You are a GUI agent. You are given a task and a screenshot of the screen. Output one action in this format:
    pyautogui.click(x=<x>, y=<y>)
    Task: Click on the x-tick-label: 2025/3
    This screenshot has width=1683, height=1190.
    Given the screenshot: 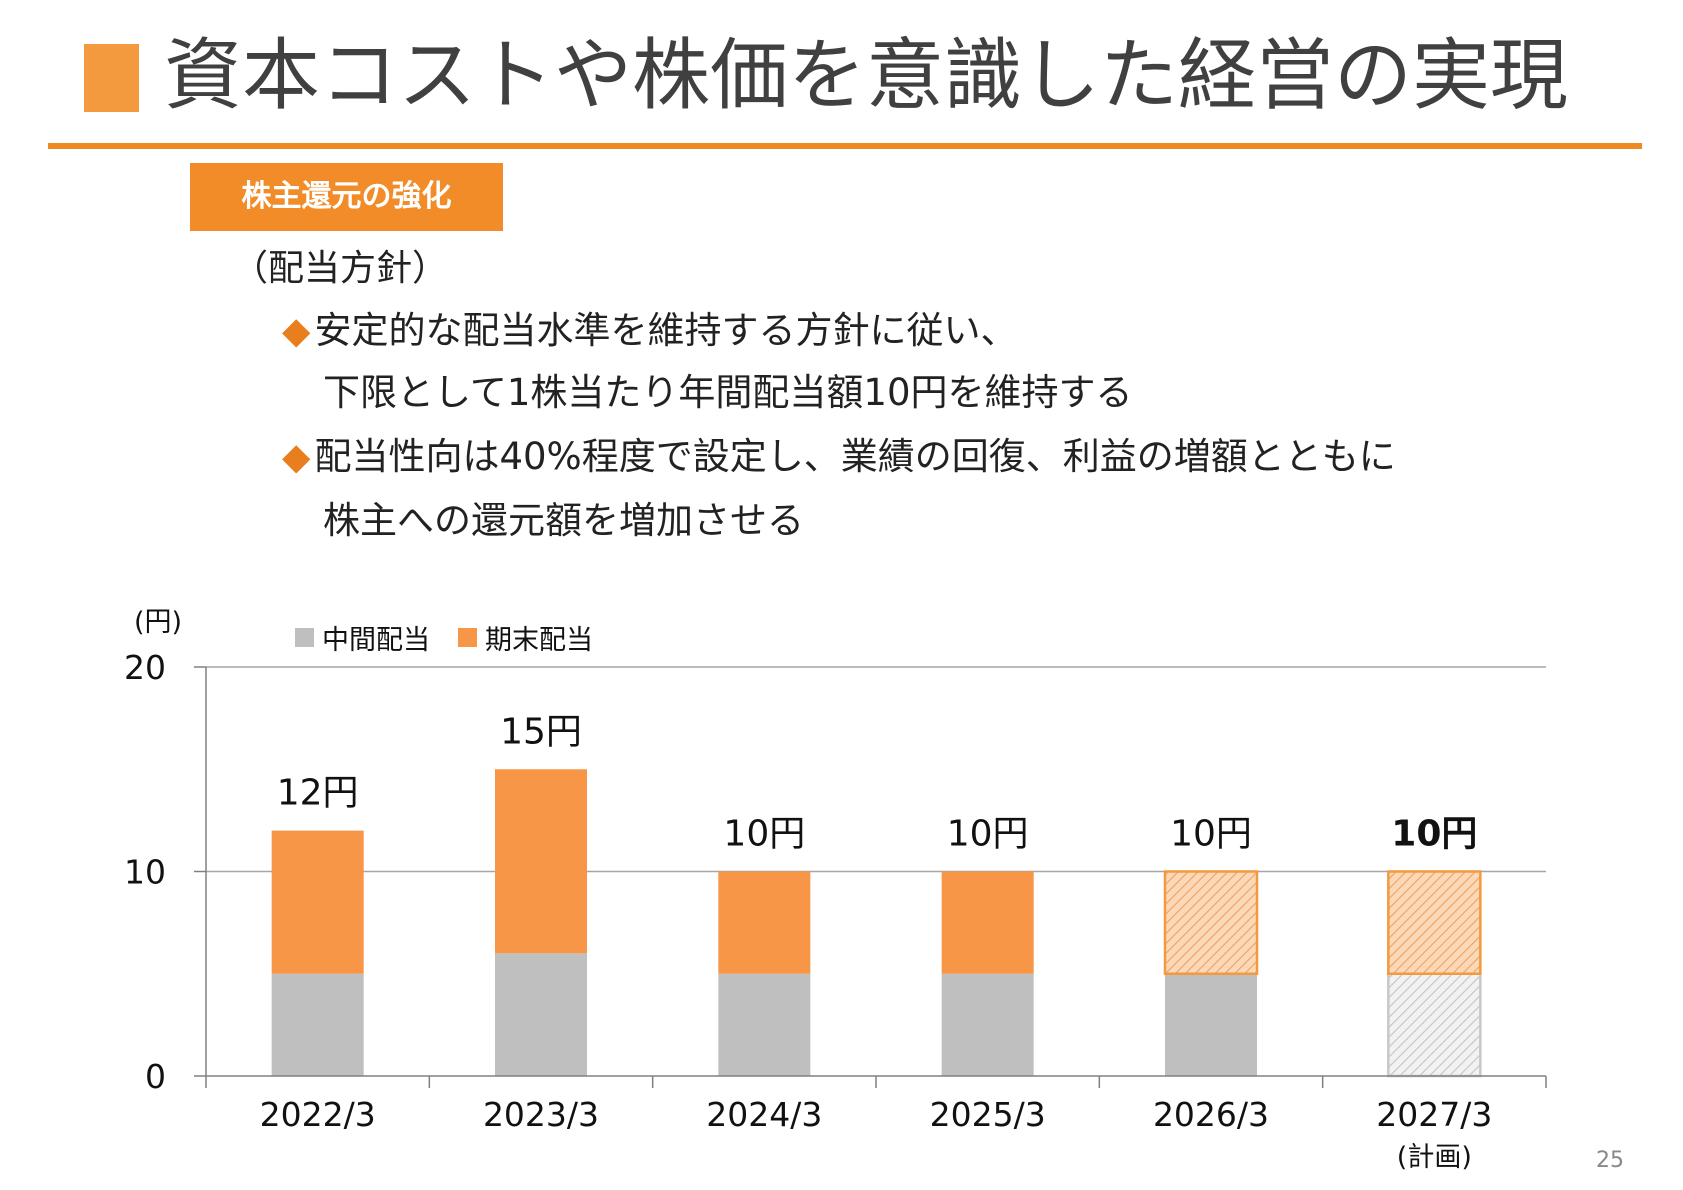 What is the action you would take?
    pyautogui.click(x=988, y=1114)
    